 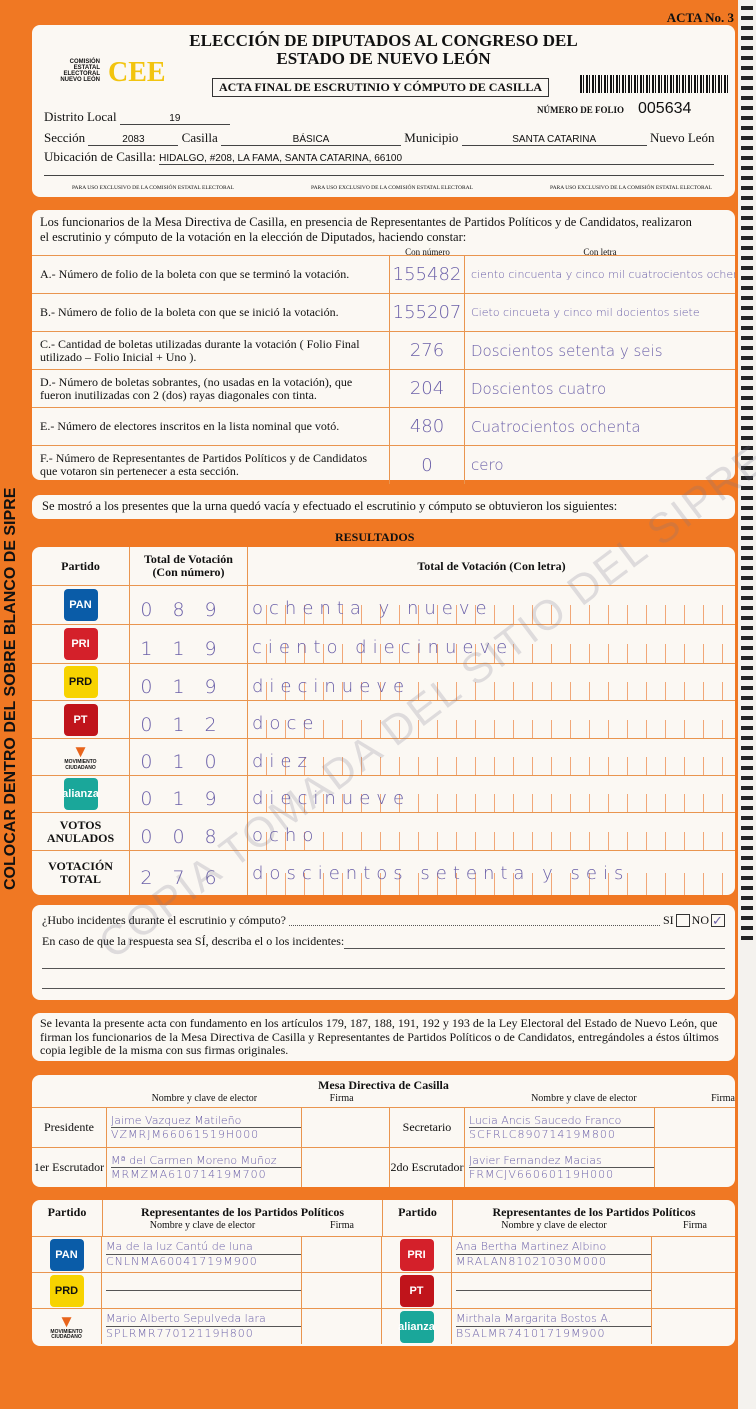 I want to click on cee-logo: CEE, so click(x=137, y=72).